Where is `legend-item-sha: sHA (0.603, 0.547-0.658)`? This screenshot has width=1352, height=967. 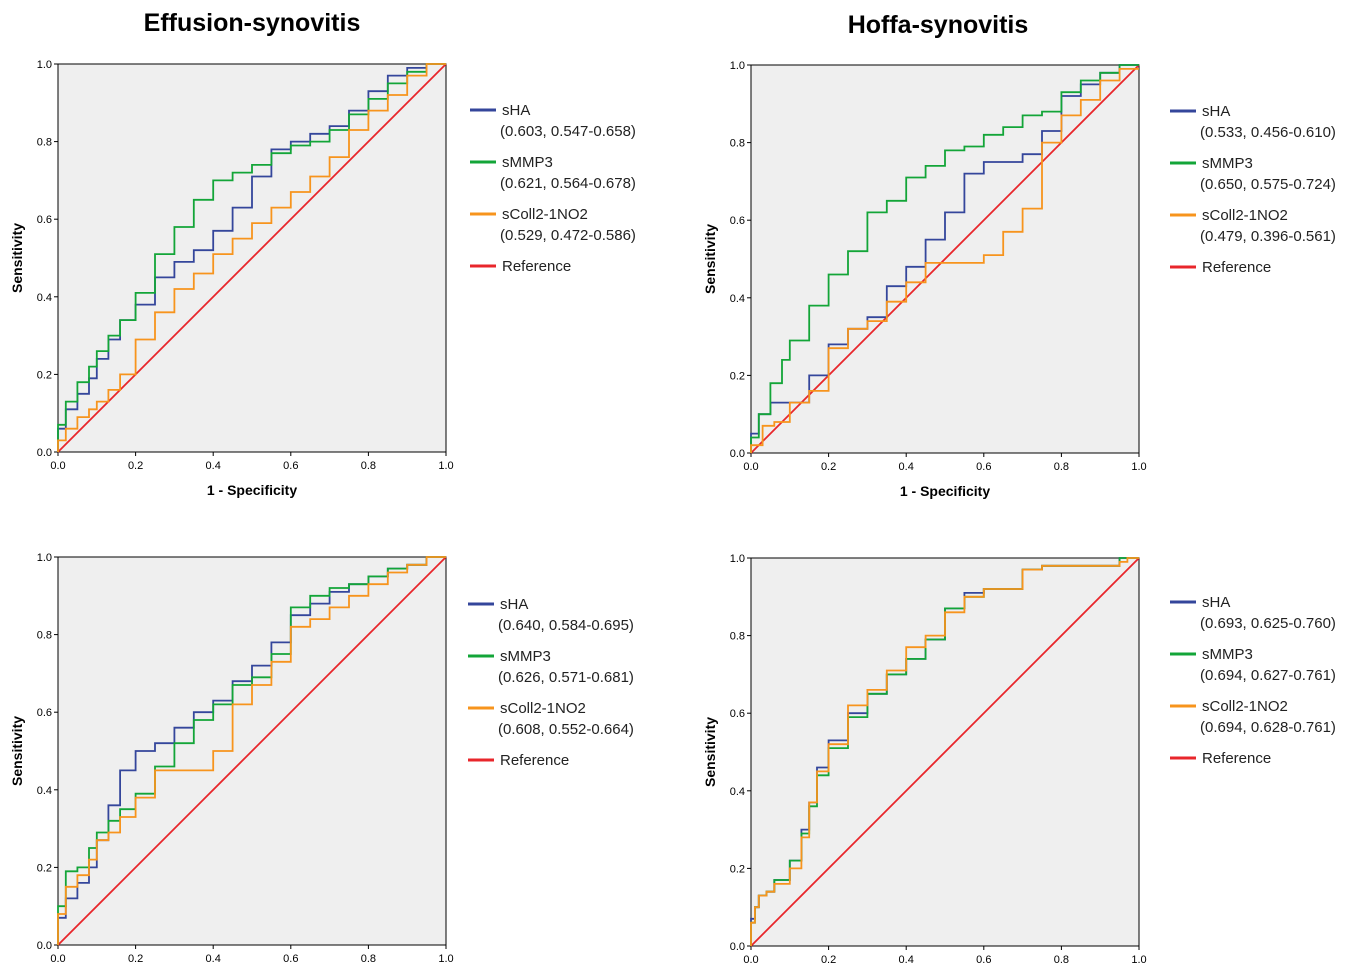
legend-item-sha: sHA (0.603, 0.547-0.658) is located at coordinates (553, 121).